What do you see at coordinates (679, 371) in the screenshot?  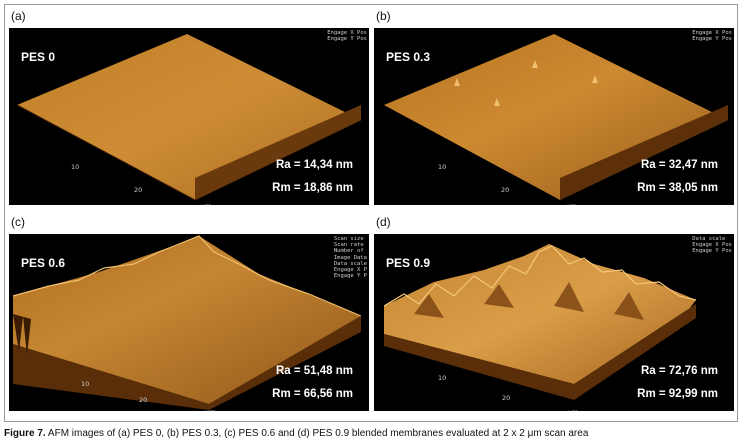 I see `ra-value: Ra = 72,76 nm` at bounding box center [679, 371].